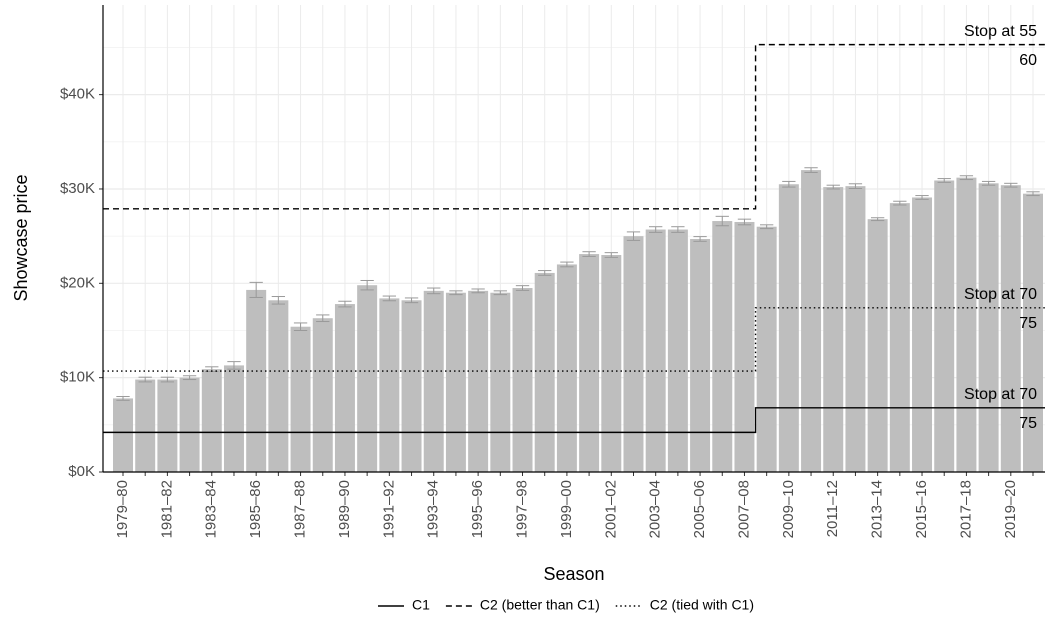 The width and height of the screenshot is (1052, 619). What do you see at coordinates (699, 509) in the screenshot?
I see `x-tick-label: 2005–06` at bounding box center [699, 509].